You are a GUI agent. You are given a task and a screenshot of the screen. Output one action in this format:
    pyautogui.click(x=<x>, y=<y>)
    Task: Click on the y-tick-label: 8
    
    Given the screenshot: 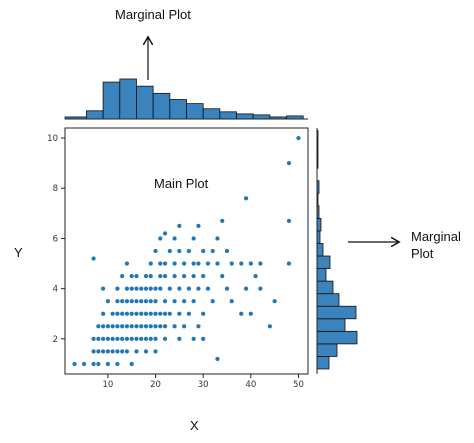 What is the action you would take?
    pyautogui.click(x=55, y=189)
    